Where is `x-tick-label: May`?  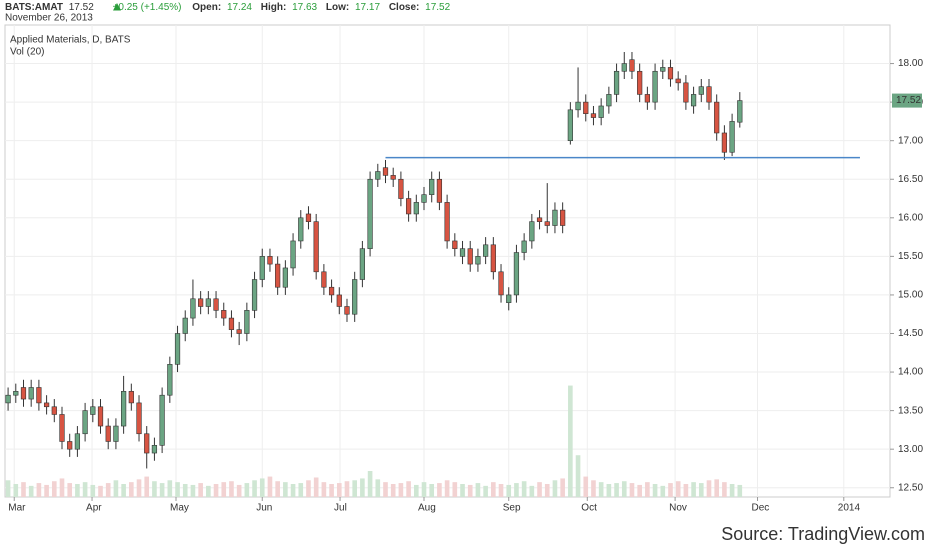 x-tick-label: May is located at coordinates (179, 508).